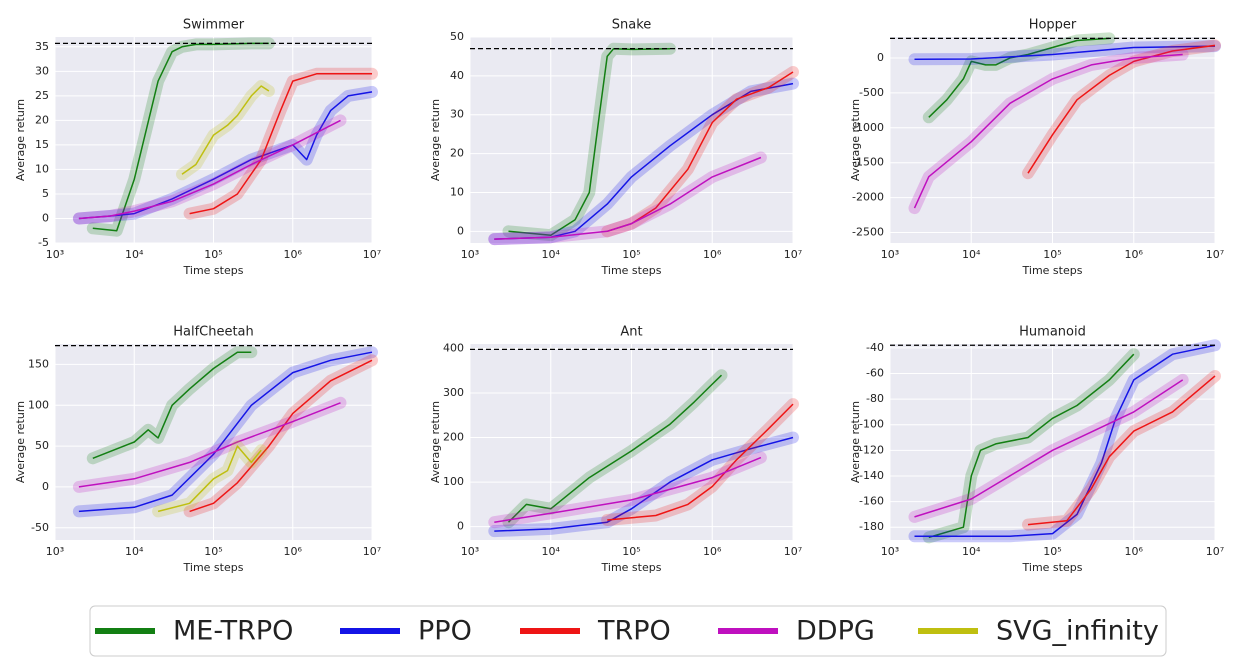 The width and height of the screenshot is (1258, 672). I want to click on y-tick-label: -2000, so click(868, 197).